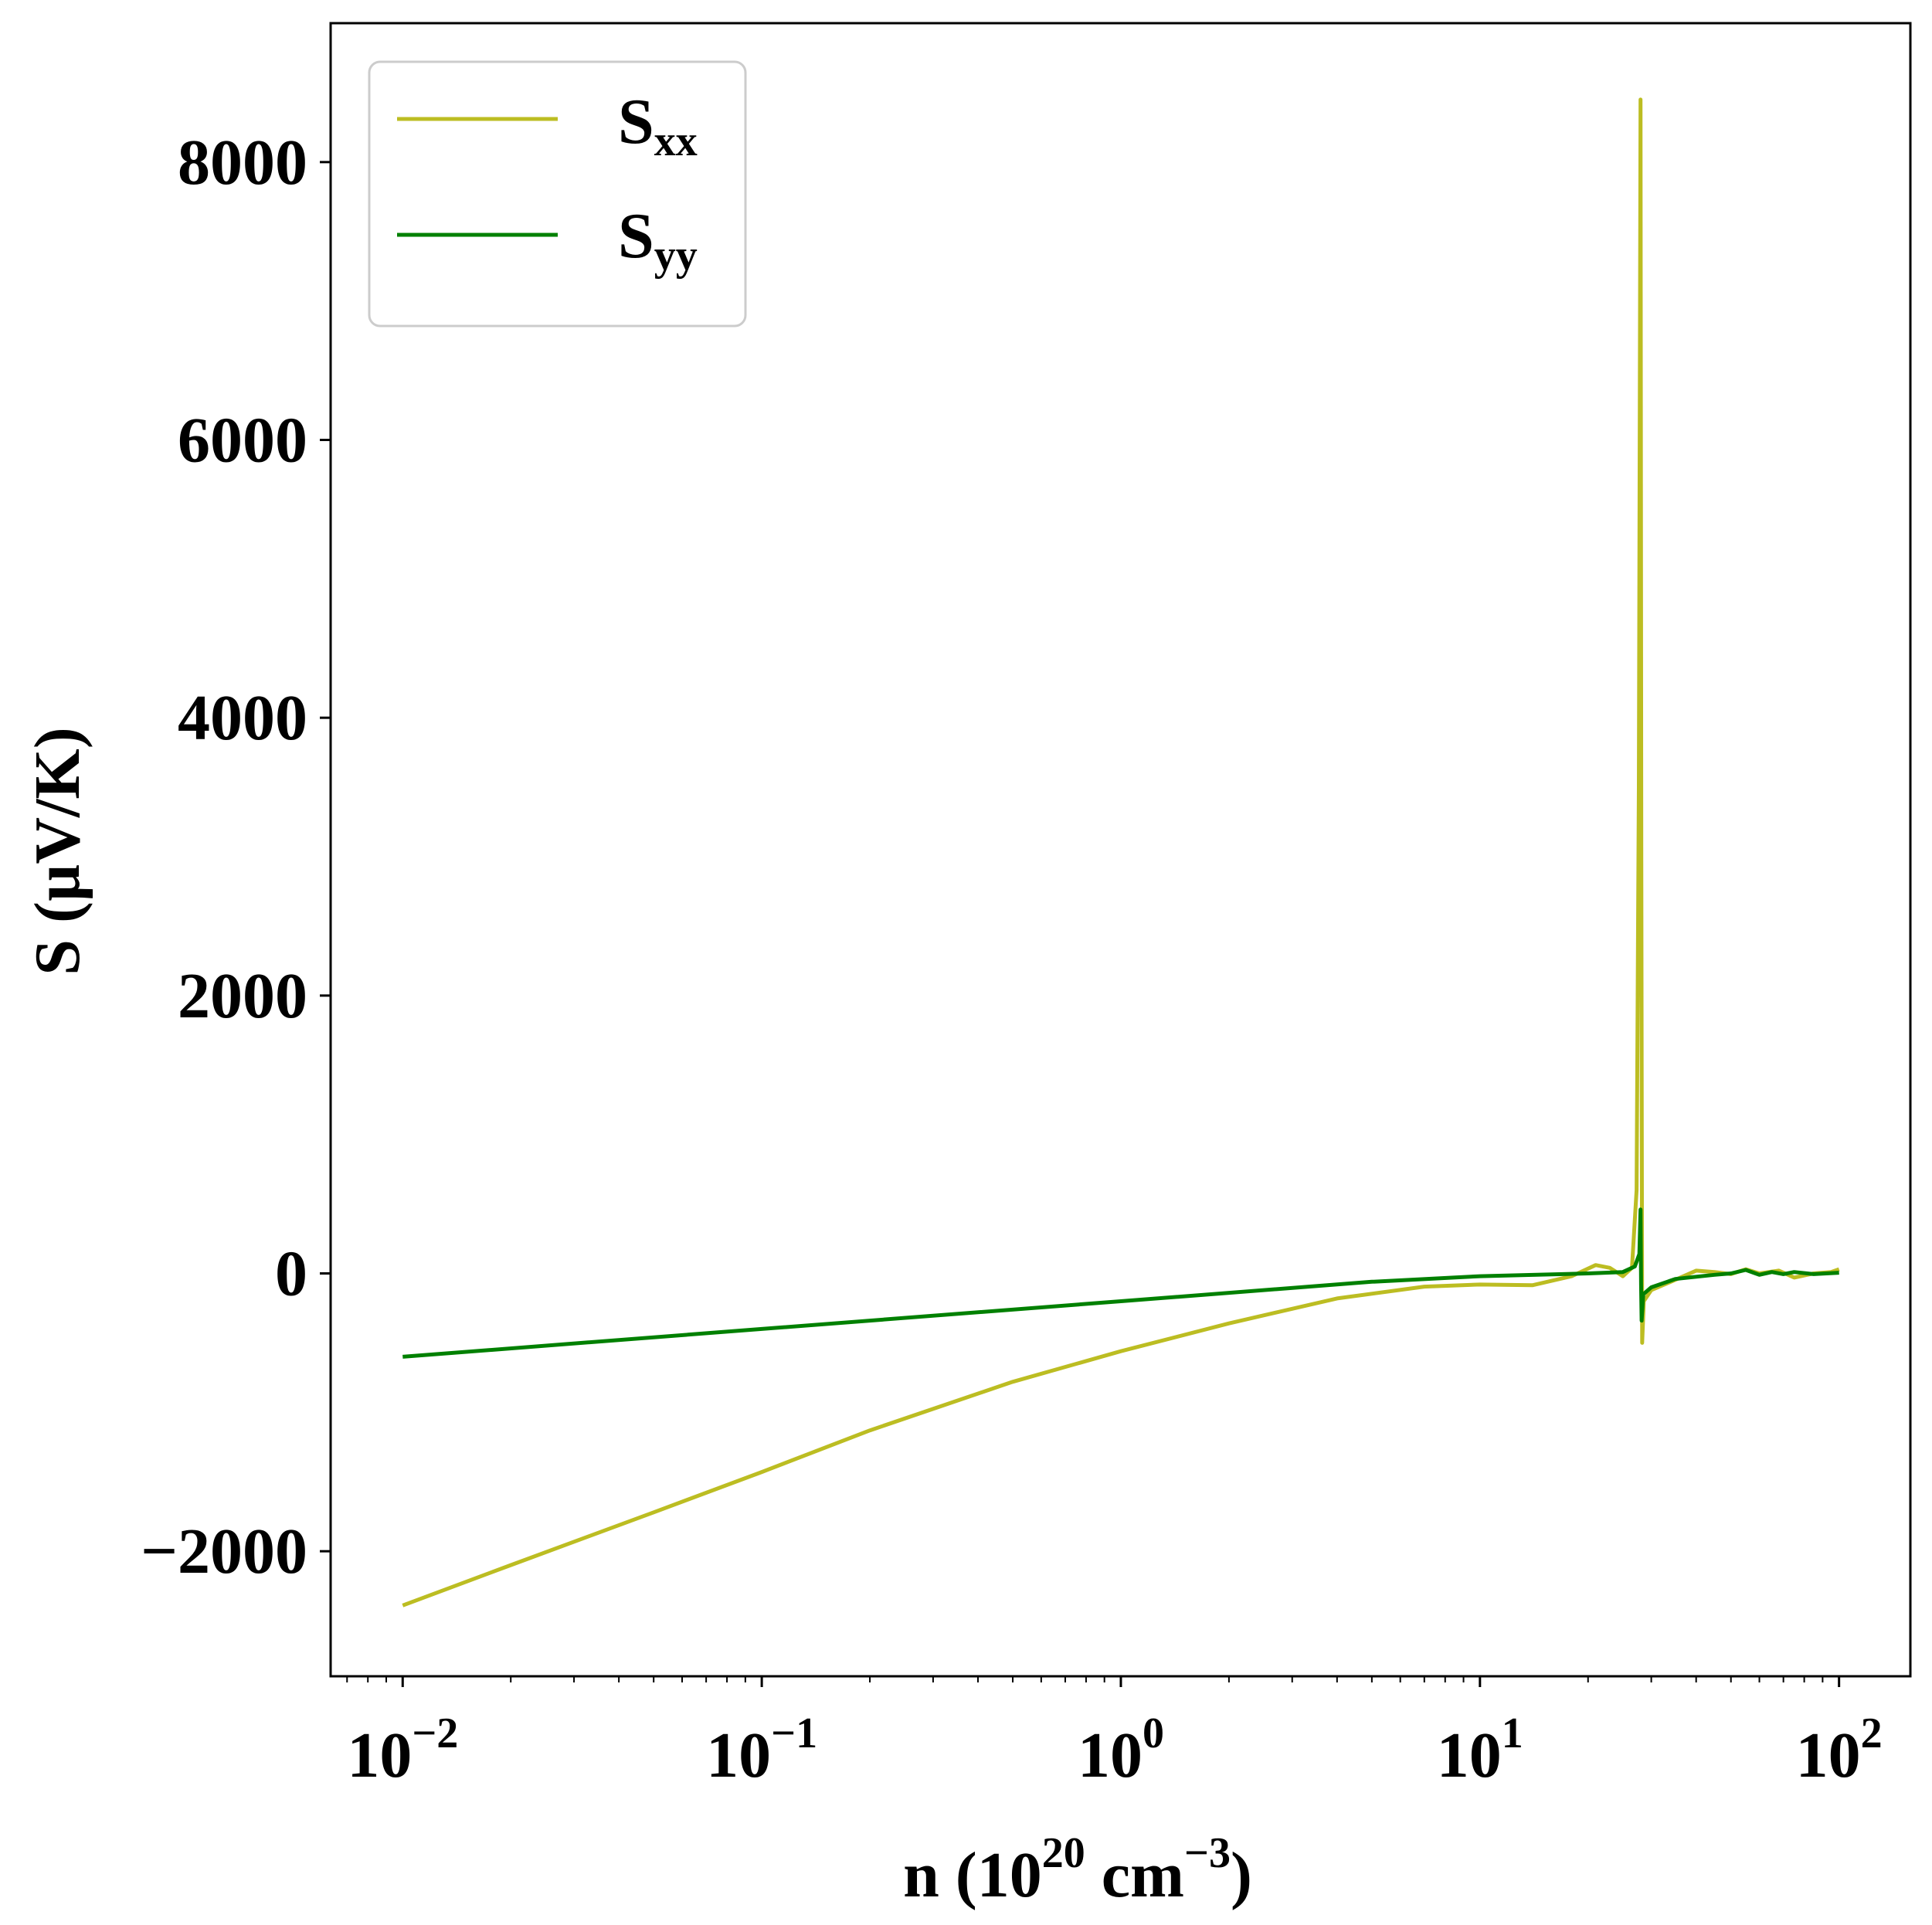 This screenshot has height=1925, width=1932. What do you see at coordinates (1154, 1733) in the screenshot?
I see `x-tick-label-exponent: 0` at bounding box center [1154, 1733].